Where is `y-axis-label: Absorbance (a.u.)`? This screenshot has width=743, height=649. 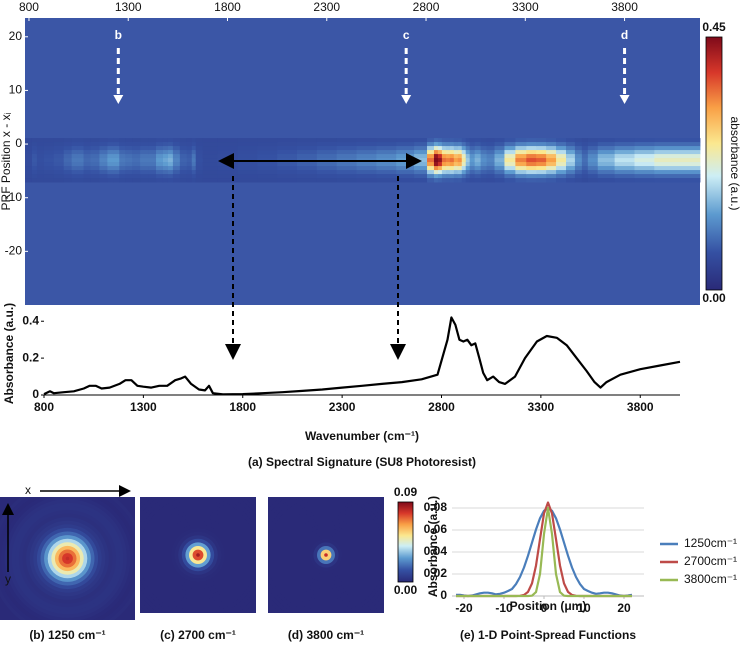 y-axis-label: Absorbance (a.u.) is located at coordinates (433, 546).